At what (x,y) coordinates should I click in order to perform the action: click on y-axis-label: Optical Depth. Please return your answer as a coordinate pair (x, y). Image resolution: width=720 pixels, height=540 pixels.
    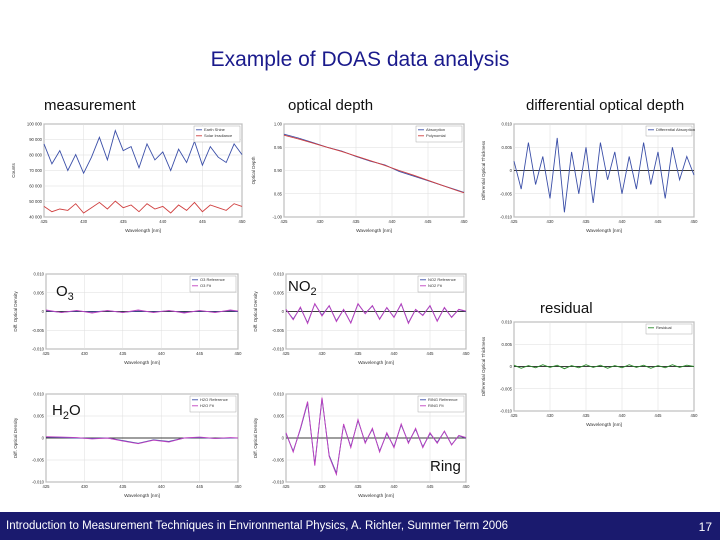
    Looking at the image, I should click on (253, 170).